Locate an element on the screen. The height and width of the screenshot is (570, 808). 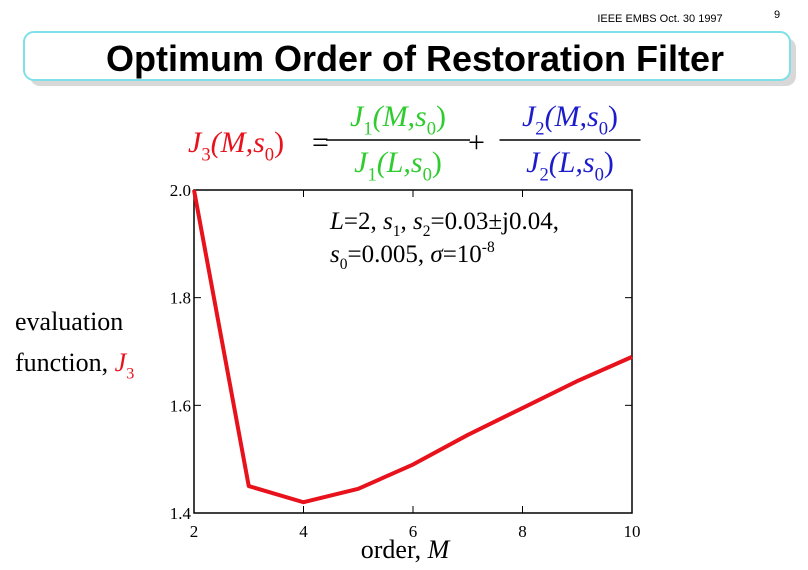
fraction-denominator: J2(L,s0) is located at coordinates (570, 165).